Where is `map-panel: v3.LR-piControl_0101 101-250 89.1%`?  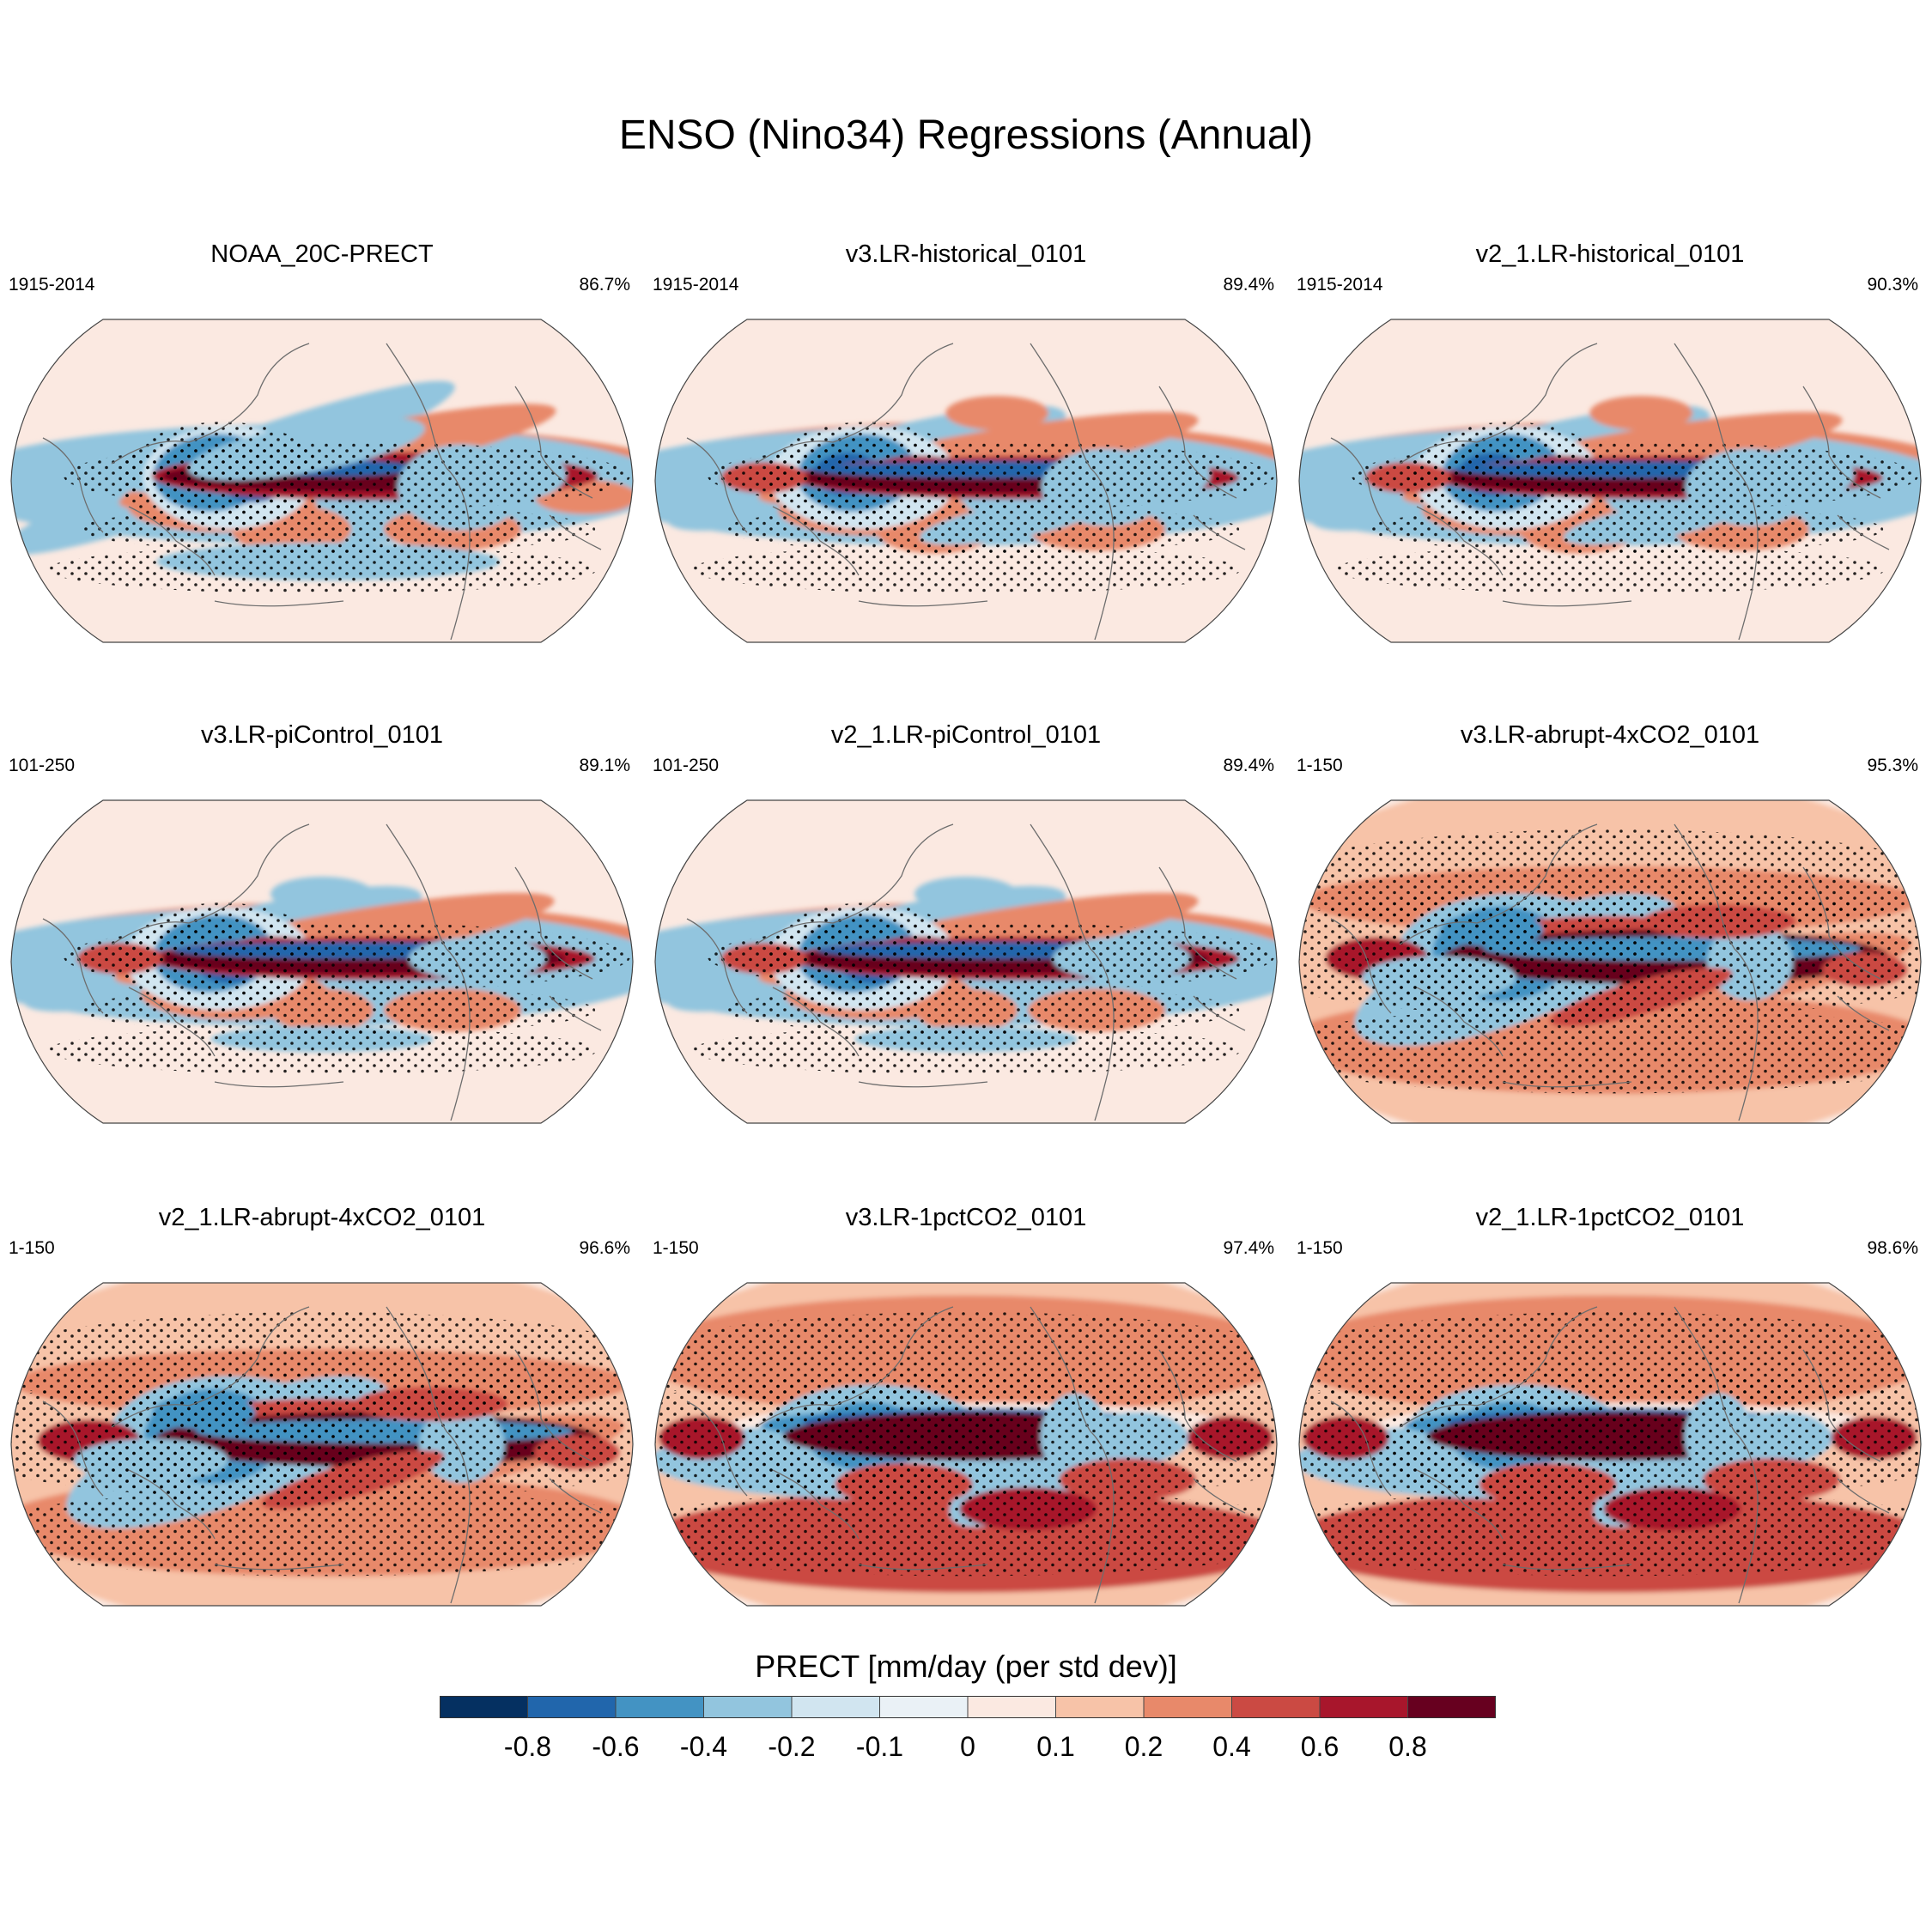
map-panel: v3.LR-piControl_0101 101-250 89.1% is located at coordinates (322, 936).